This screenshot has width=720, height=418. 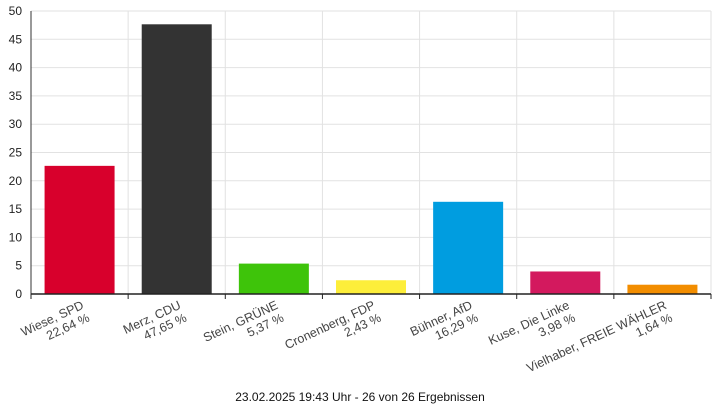 What do you see at coordinates (16, 96) in the screenshot?
I see `y-tick-label: 35` at bounding box center [16, 96].